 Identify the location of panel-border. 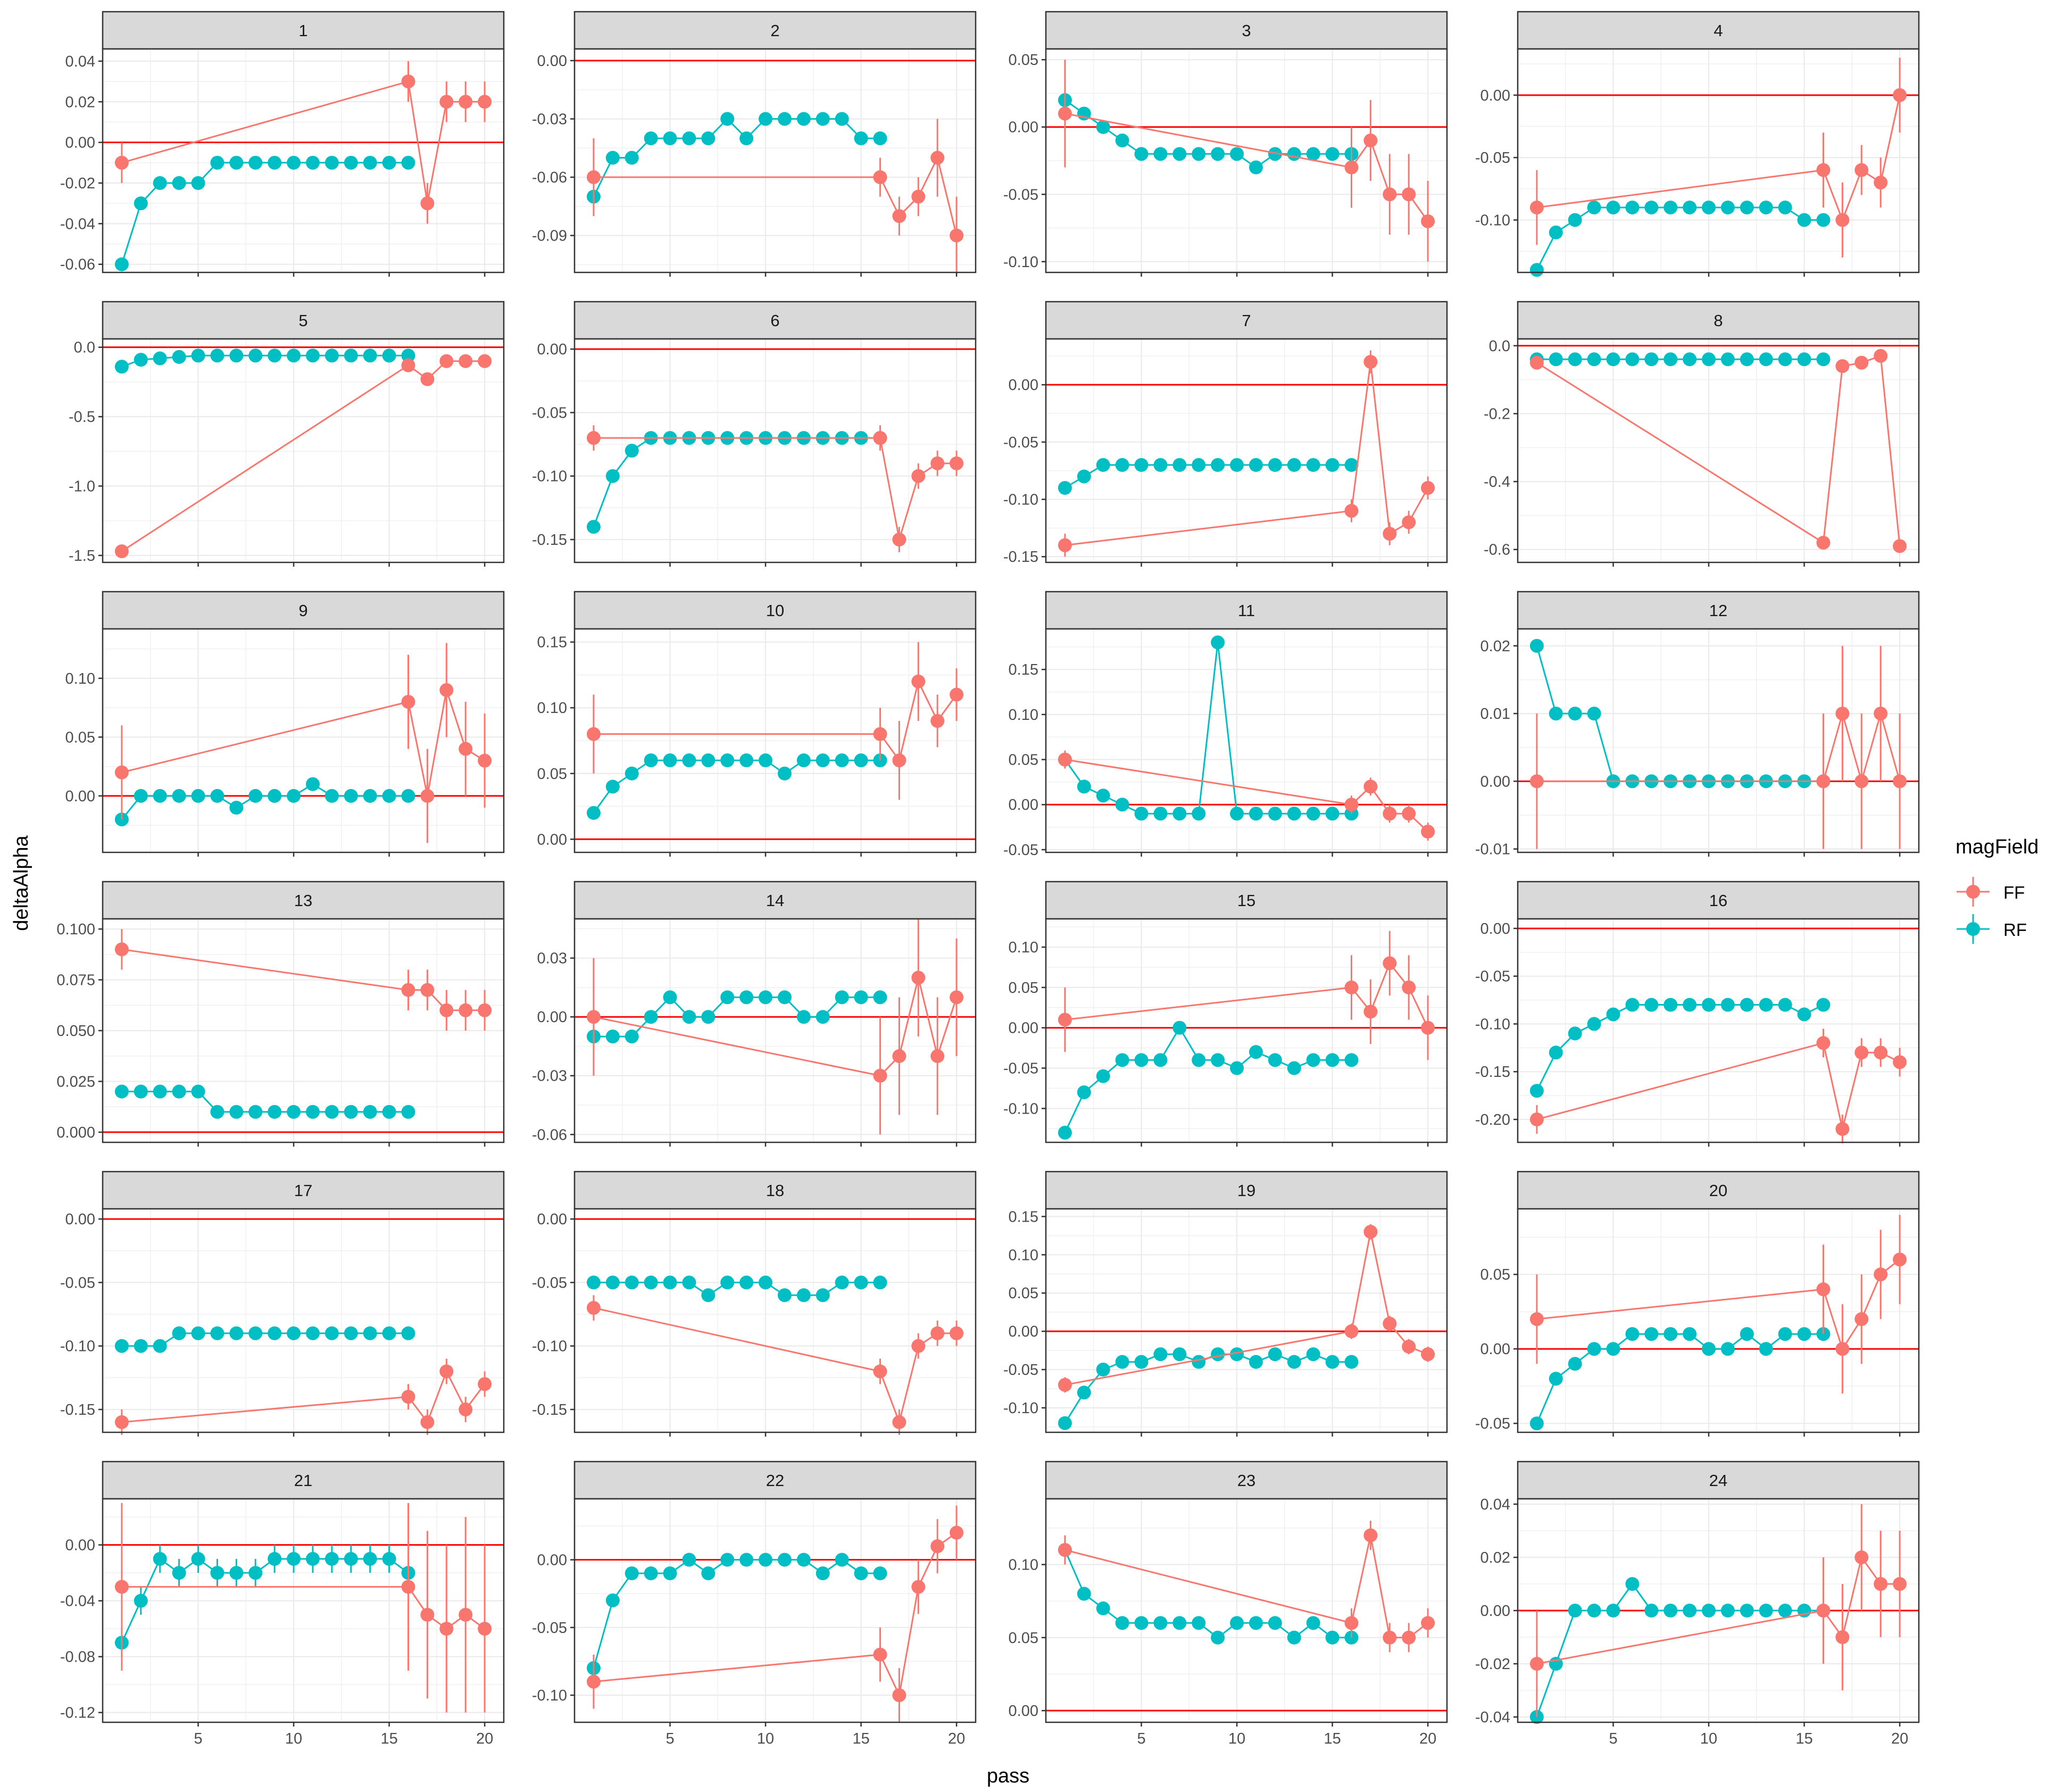
(1718, 1030).